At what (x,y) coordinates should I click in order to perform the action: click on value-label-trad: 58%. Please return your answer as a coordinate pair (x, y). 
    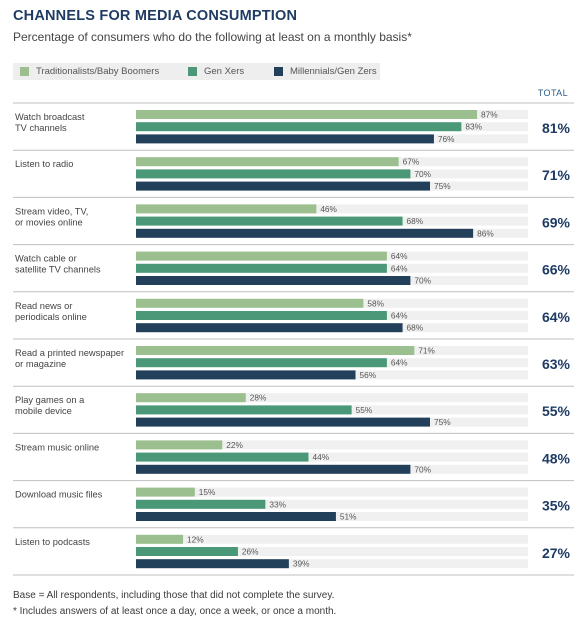
    Looking at the image, I should click on (375, 303).